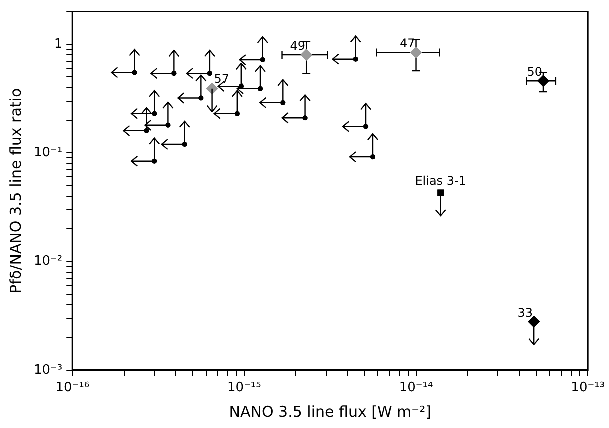  What do you see at coordinates (416, 388) in the screenshot?
I see `x-tick-label: 10⁻¹⁴` at bounding box center [416, 388].